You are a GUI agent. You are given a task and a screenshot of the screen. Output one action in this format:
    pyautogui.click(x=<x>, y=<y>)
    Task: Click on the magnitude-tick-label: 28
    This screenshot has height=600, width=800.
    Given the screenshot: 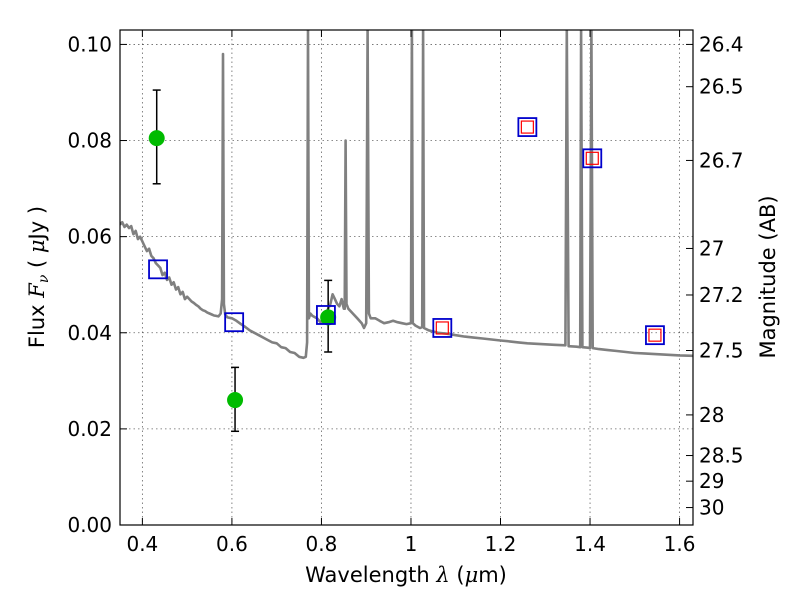 What is the action you would take?
    pyautogui.click(x=711, y=415)
    